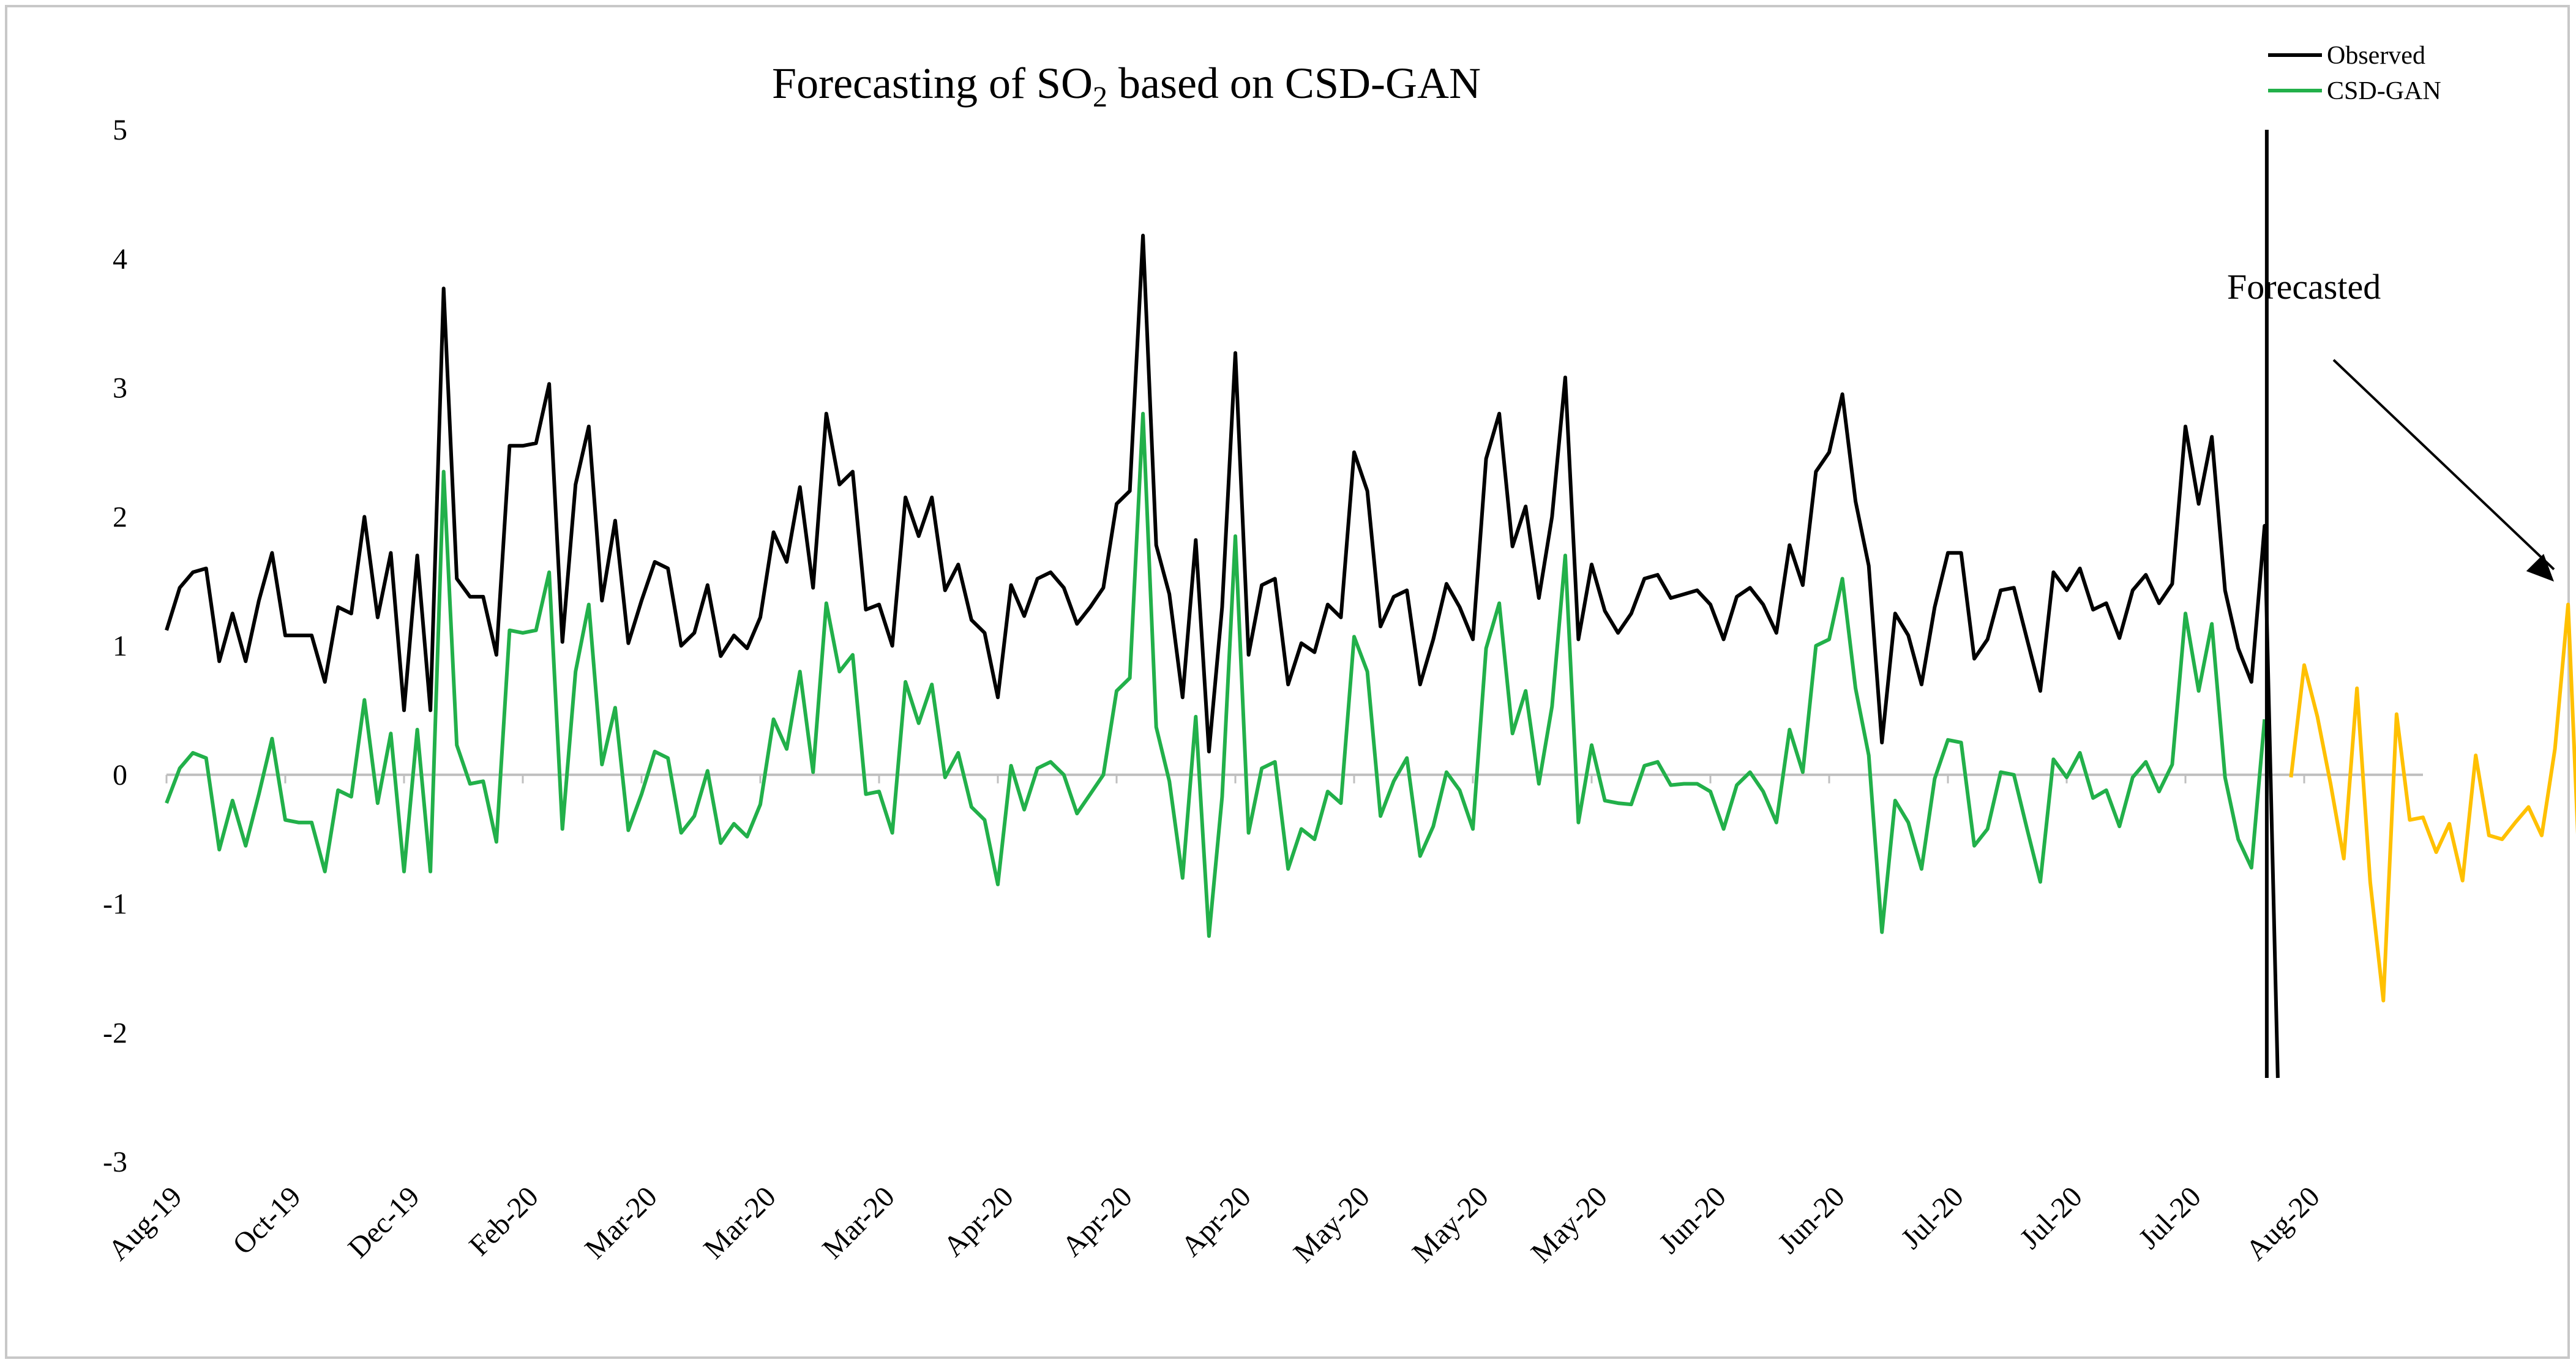 This screenshot has height=1365, width=2576. Describe the element at coordinates (2433, 802) in the screenshot. I see `series-line-forecasted` at that location.